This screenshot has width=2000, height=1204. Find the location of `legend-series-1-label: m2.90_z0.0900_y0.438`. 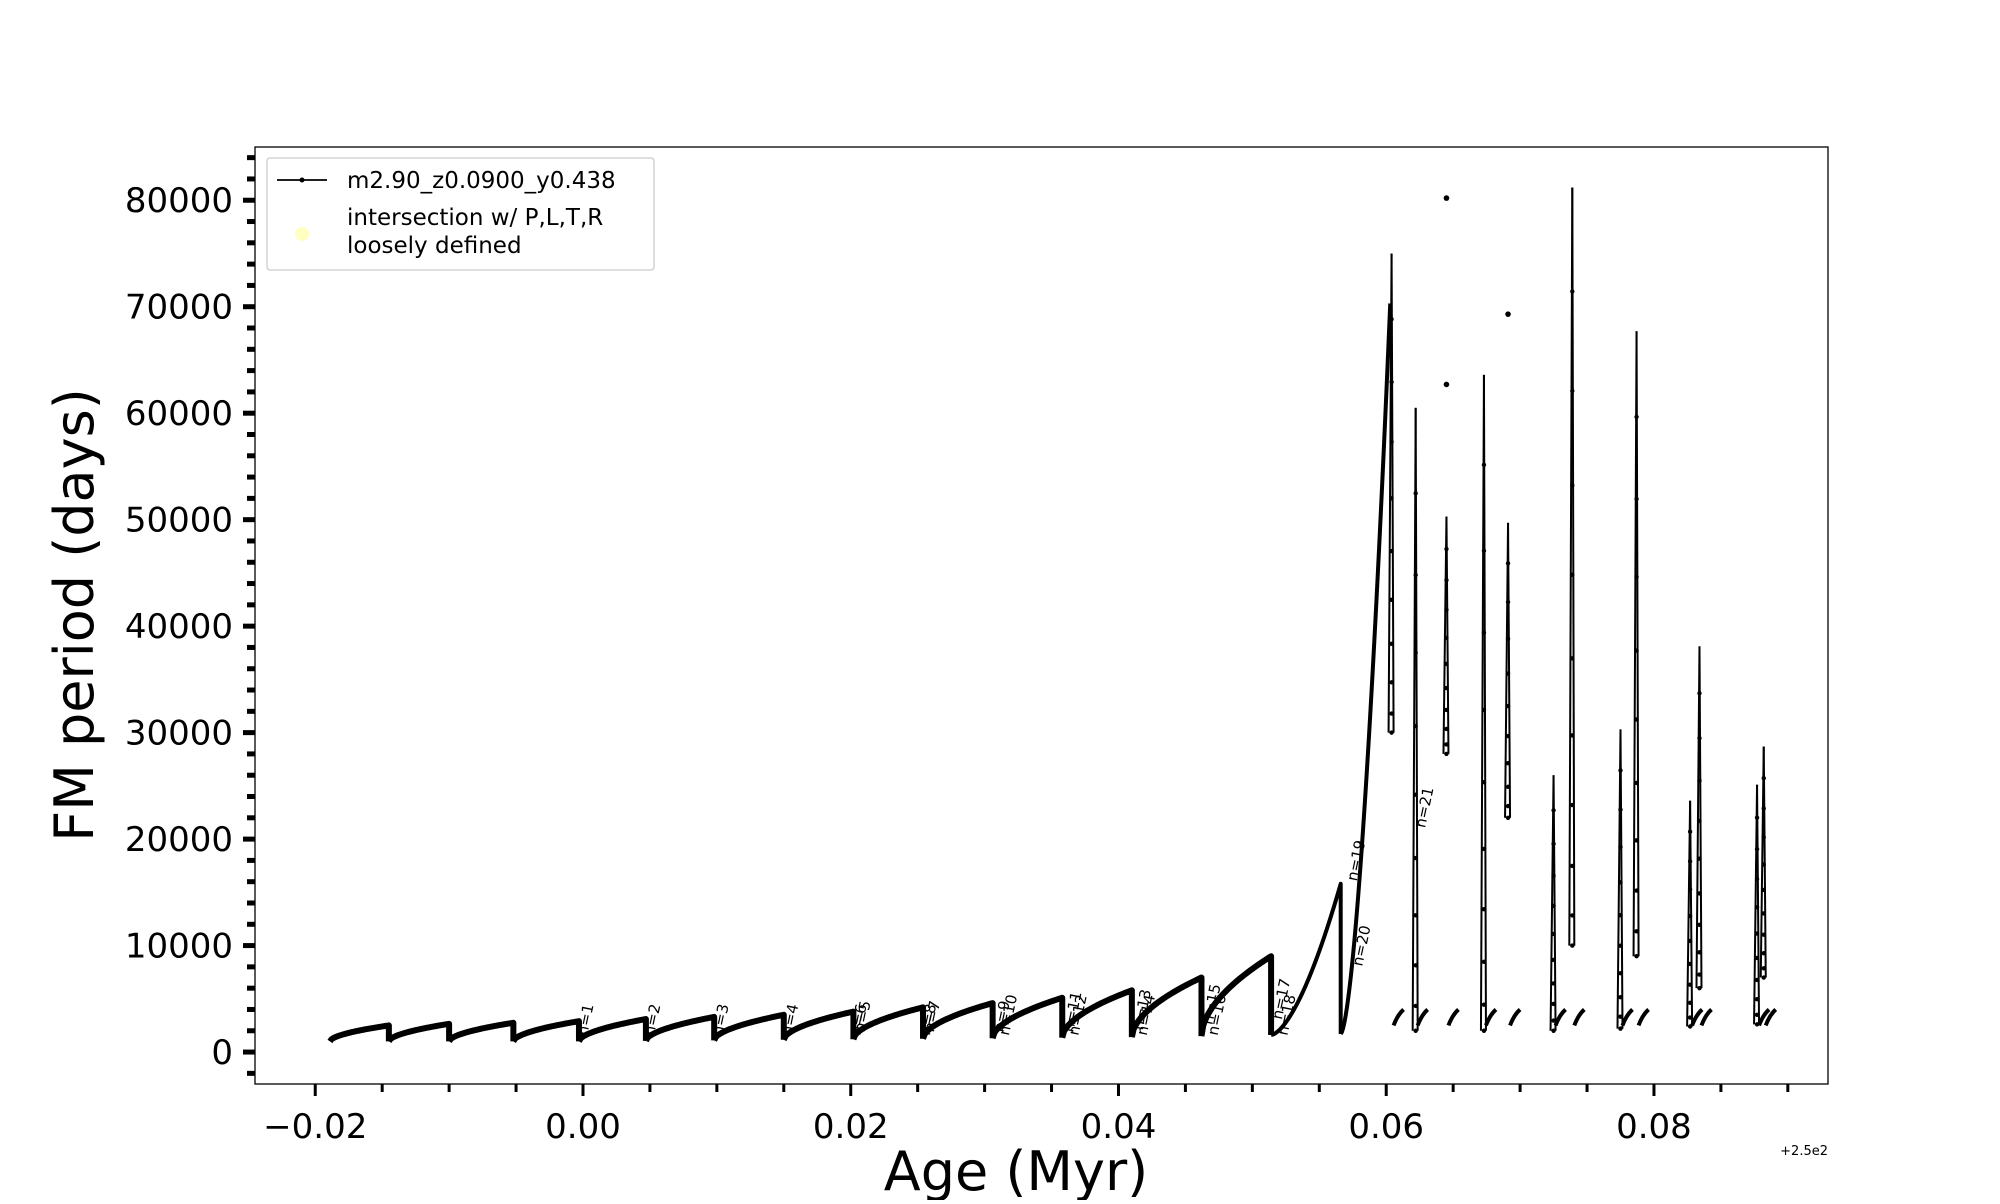

legend-series-1-label: m2.90_z0.0900_y0.438 is located at coordinates (481, 181).